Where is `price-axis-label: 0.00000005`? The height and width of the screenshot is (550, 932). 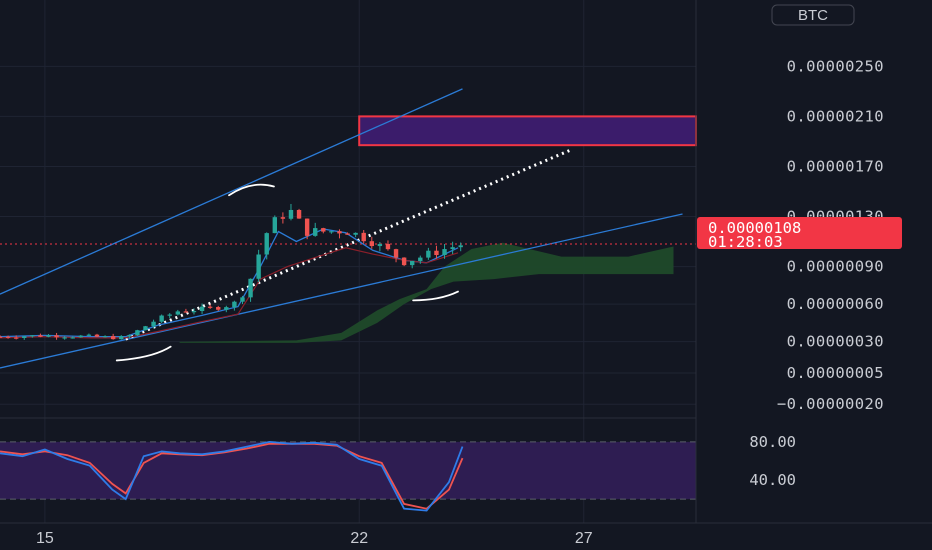
price-axis-label: 0.00000005 is located at coordinates (835, 373).